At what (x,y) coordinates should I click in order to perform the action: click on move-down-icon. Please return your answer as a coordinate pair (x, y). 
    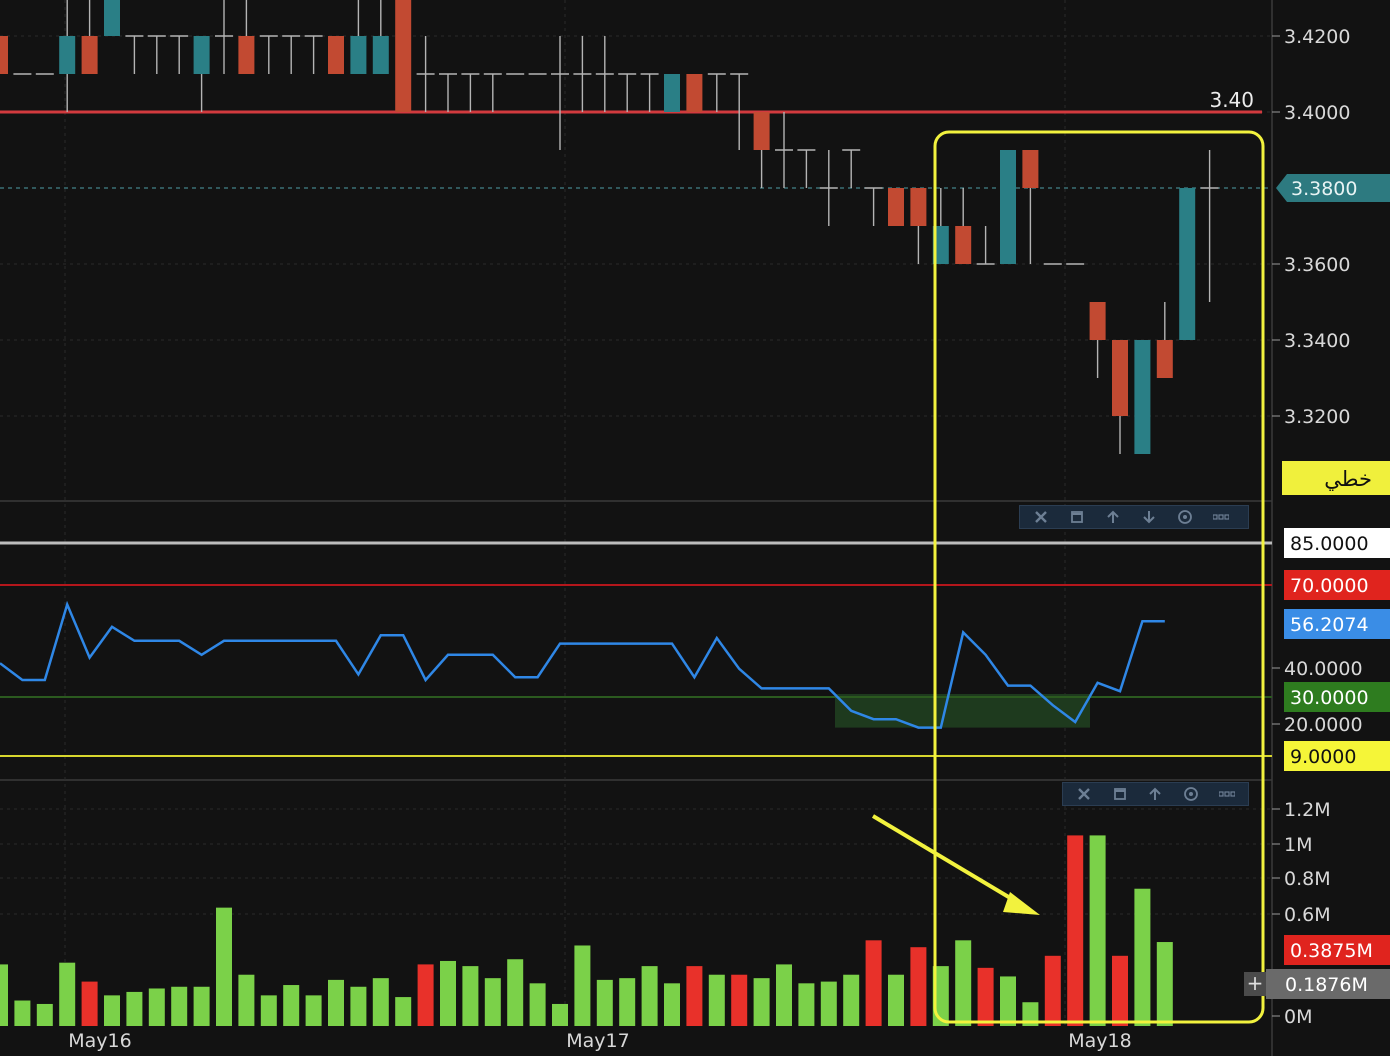
    Looking at the image, I should click on (1149, 517).